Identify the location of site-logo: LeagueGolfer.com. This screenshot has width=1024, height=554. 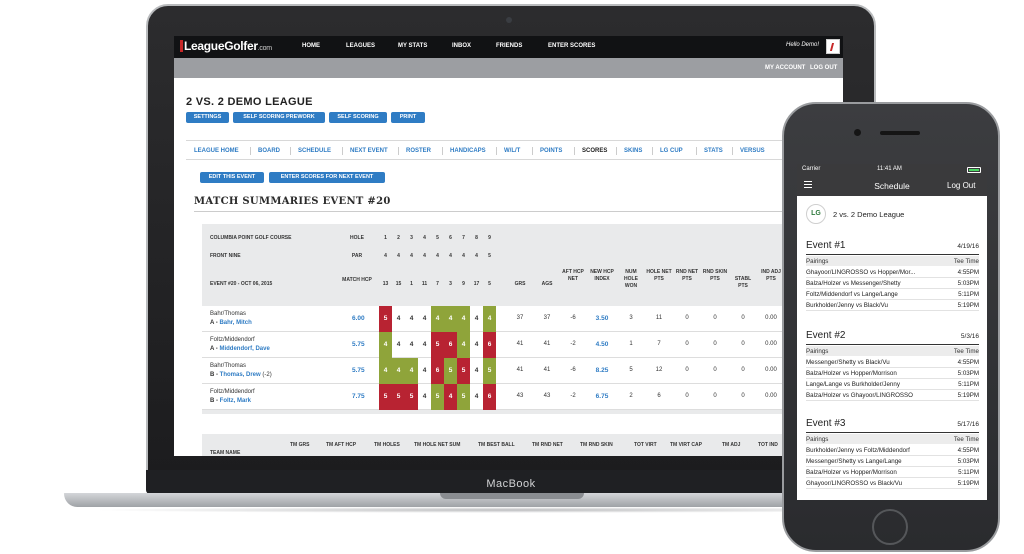
(226, 46).